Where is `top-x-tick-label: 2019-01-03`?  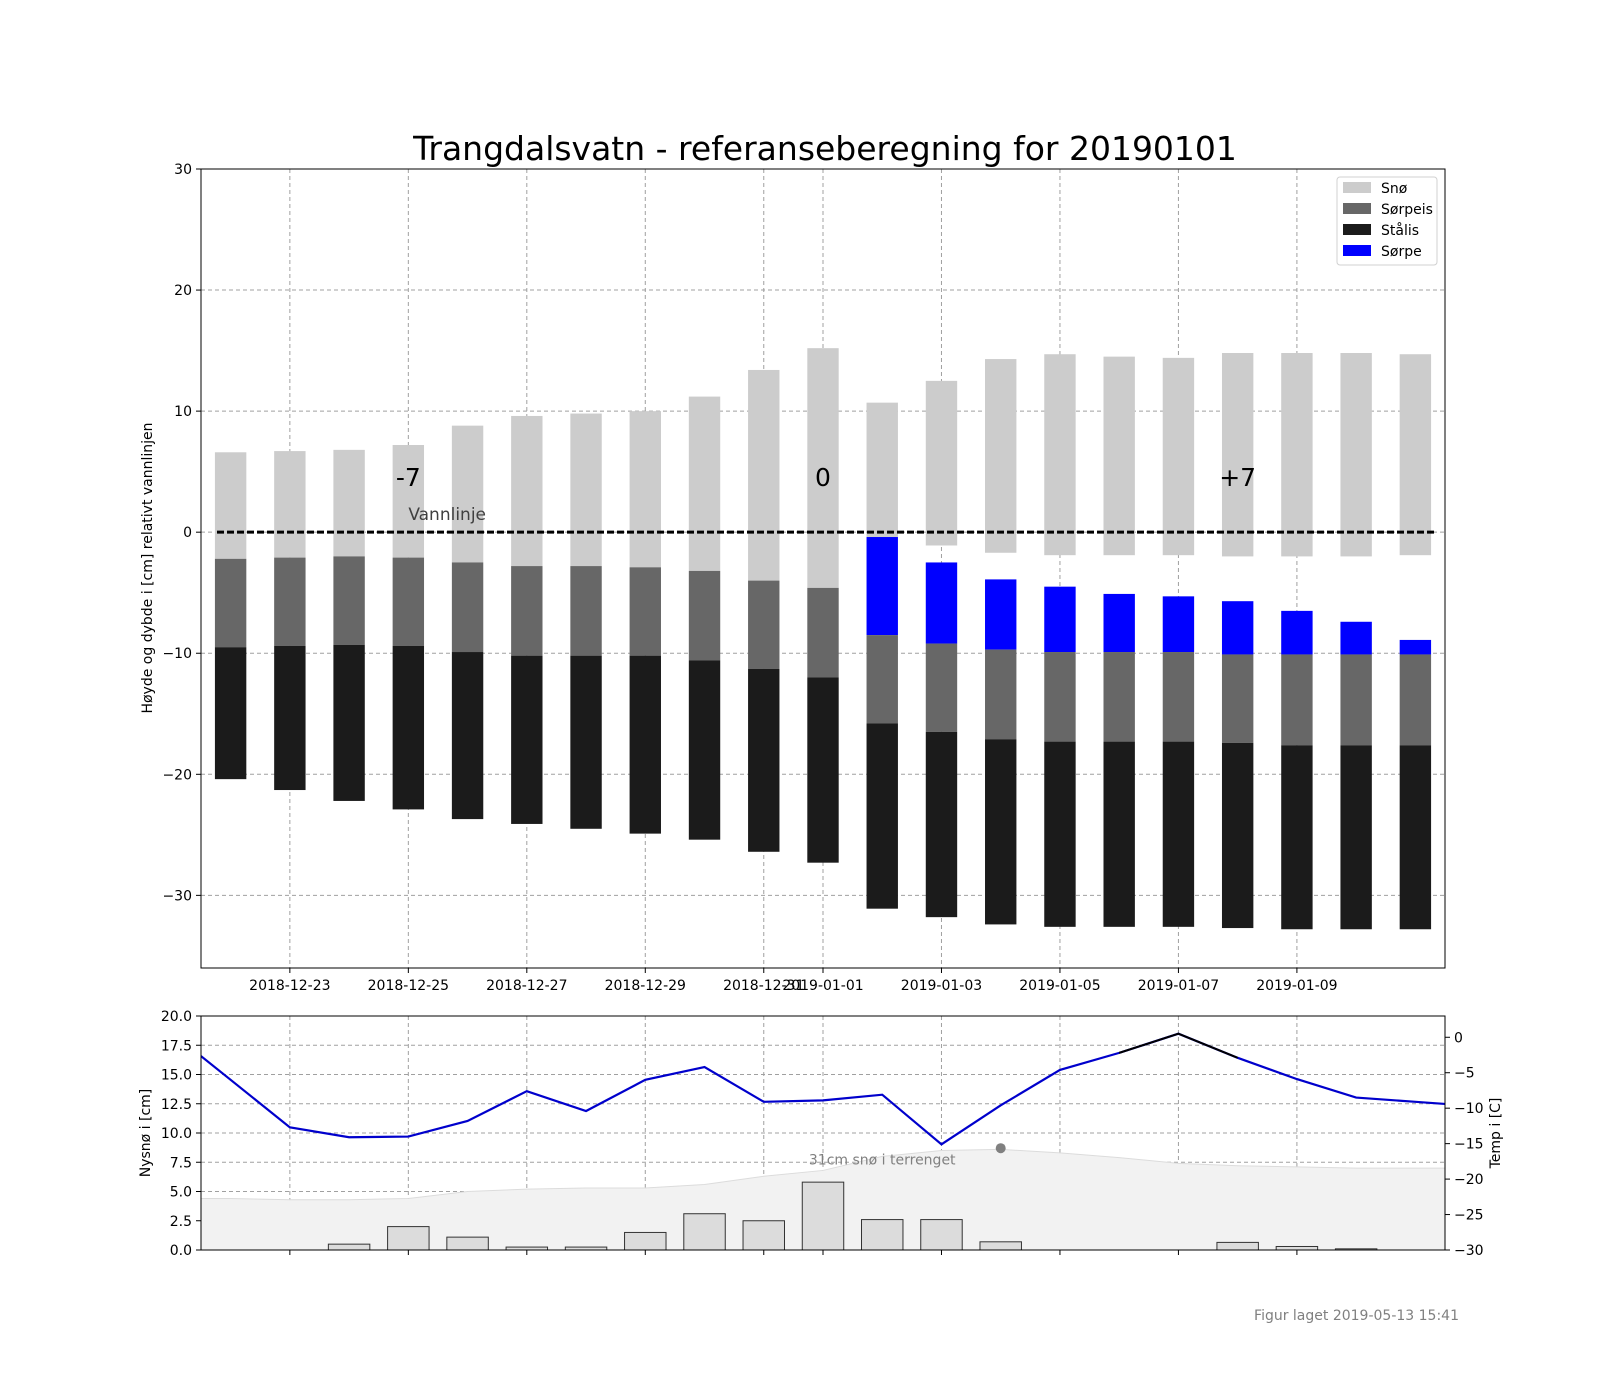 top-x-tick-label: 2019-01-03 is located at coordinates (941, 986).